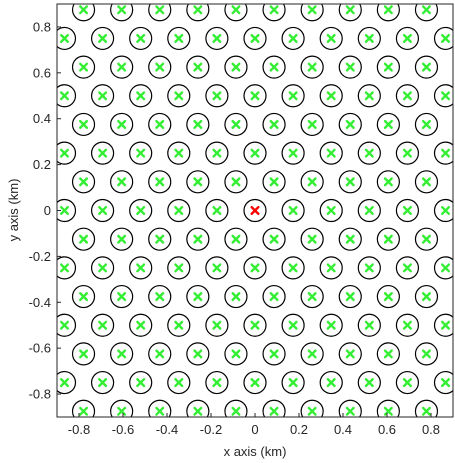  I want to click on center-marker, so click(255, 210).